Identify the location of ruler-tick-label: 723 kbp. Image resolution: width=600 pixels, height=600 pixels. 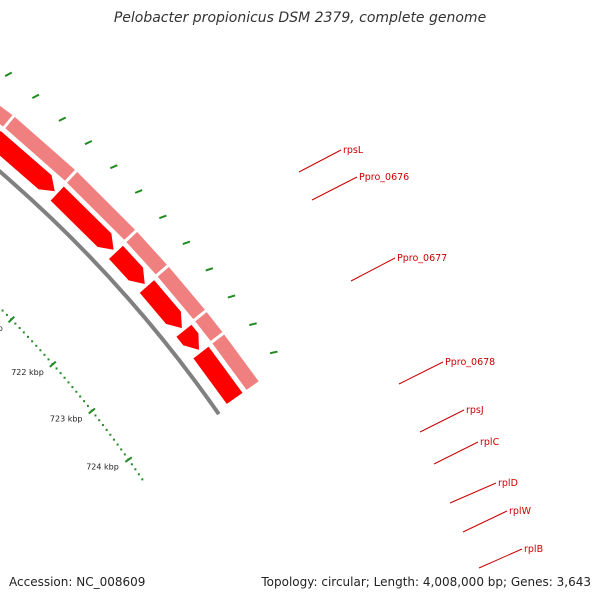
(66, 418).